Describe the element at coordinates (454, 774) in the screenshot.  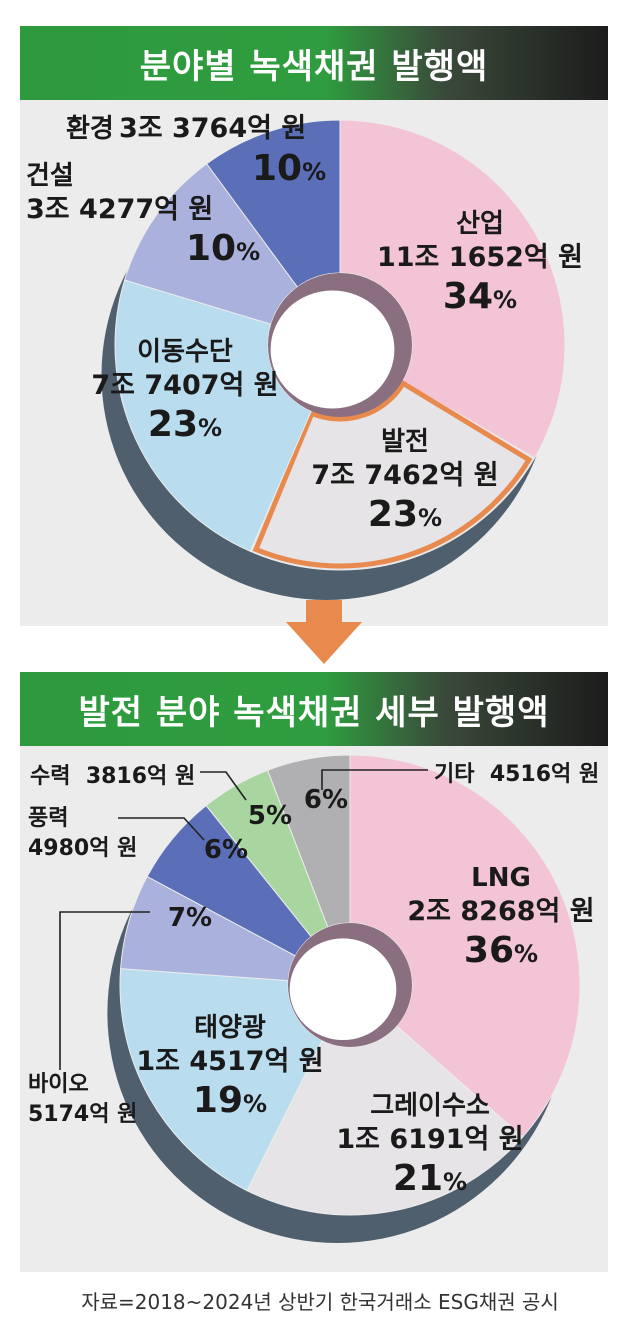
I see `slice-name: 기타` at that location.